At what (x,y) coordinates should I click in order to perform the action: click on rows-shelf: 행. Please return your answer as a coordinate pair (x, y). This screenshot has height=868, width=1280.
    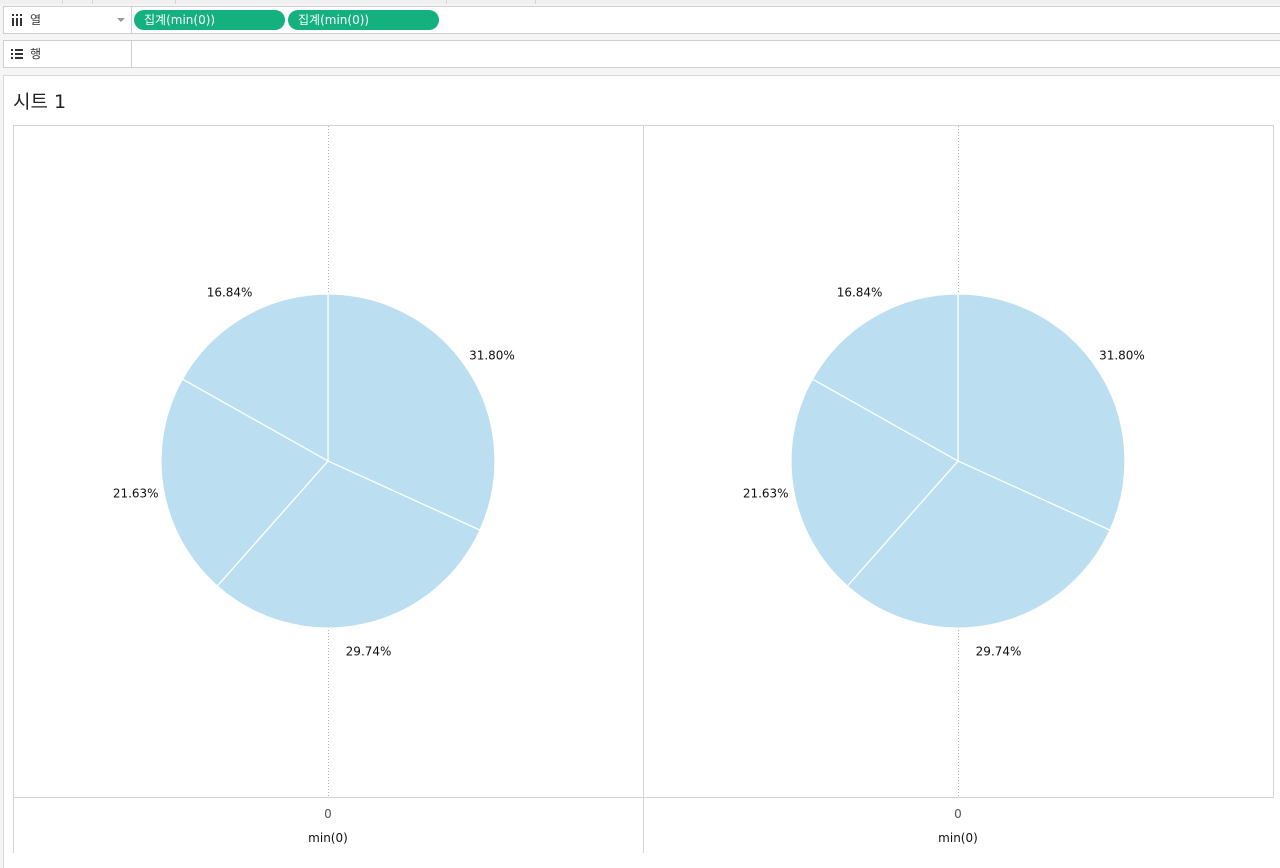
    Looking at the image, I should click on (641, 54).